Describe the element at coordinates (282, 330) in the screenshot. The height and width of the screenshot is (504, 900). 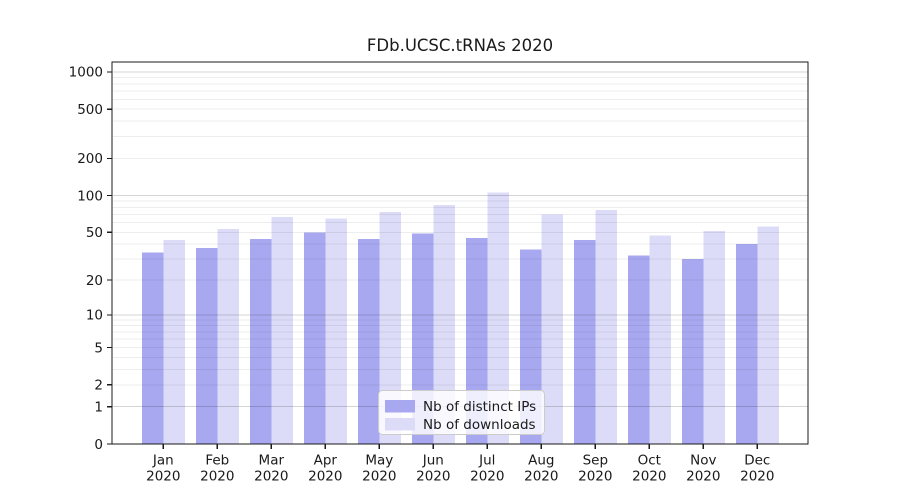
I see `bar-downloads-mar` at that location.